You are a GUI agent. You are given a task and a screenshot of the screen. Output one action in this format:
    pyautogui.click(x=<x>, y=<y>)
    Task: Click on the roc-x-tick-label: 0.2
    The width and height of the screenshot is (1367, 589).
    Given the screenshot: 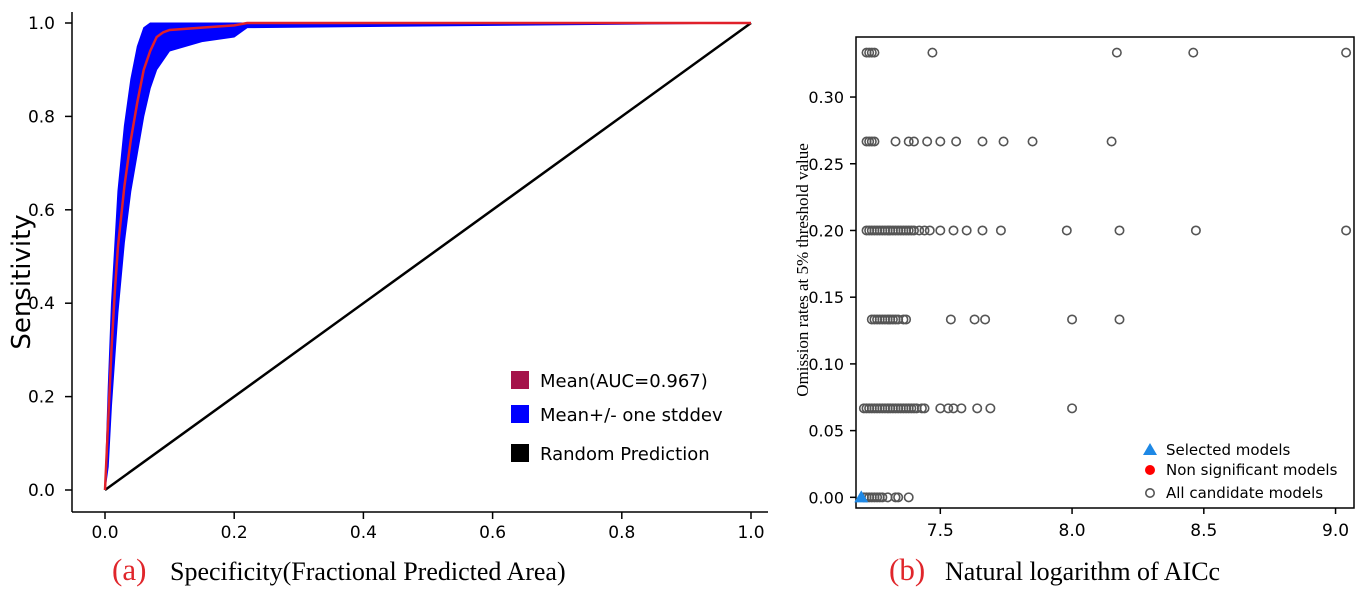 What is the action you would take?
    pyautogui.click(x=234, y=533)
    